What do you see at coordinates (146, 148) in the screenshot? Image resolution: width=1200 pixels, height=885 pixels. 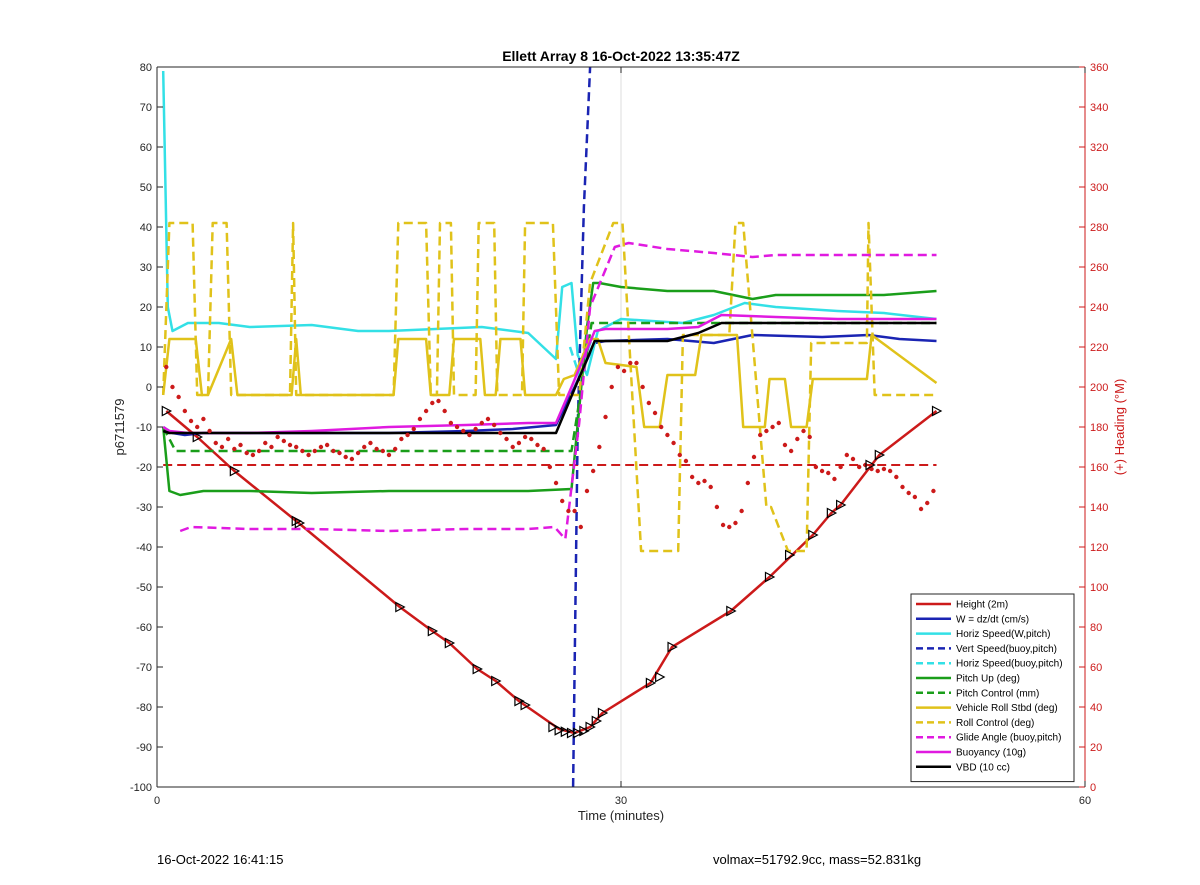 I see `y-tick-label: 60` at bounding box center [146, 148].